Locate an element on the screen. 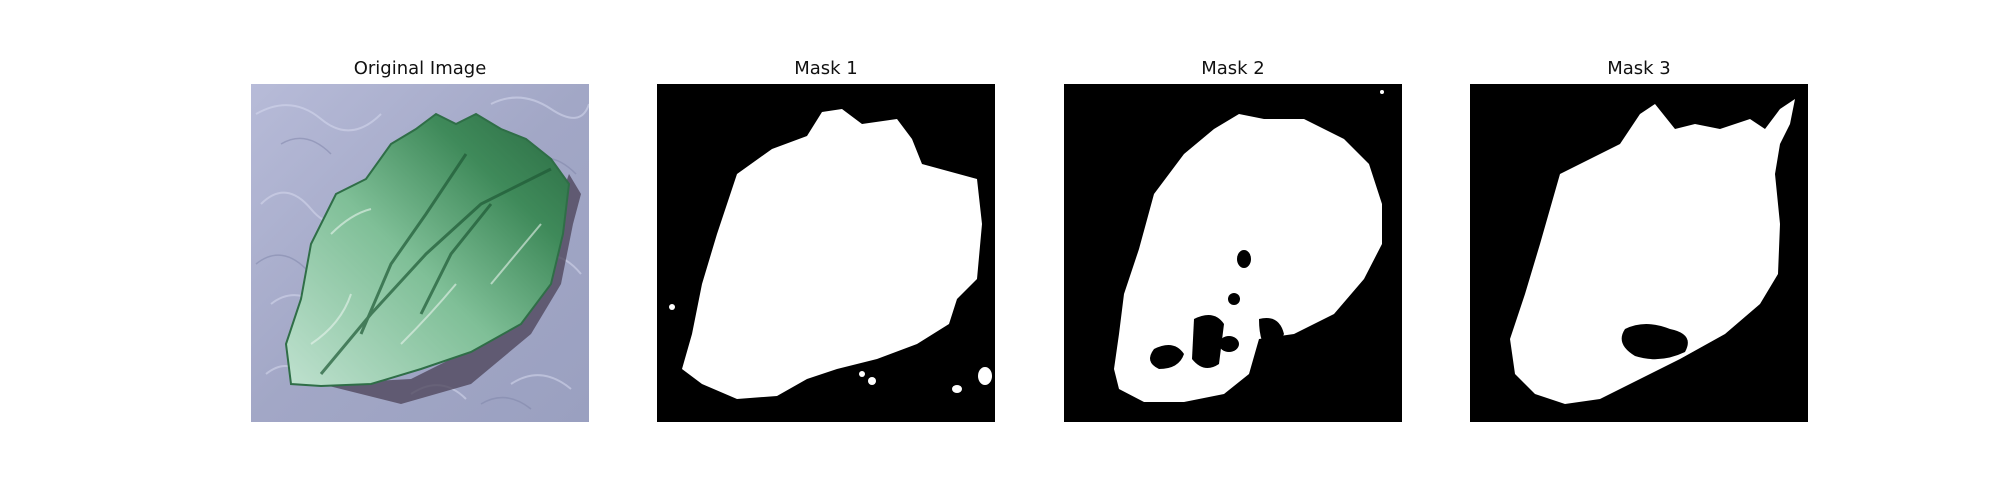  mask-1-title: Mask 1 is located at coordinates (826, 68).